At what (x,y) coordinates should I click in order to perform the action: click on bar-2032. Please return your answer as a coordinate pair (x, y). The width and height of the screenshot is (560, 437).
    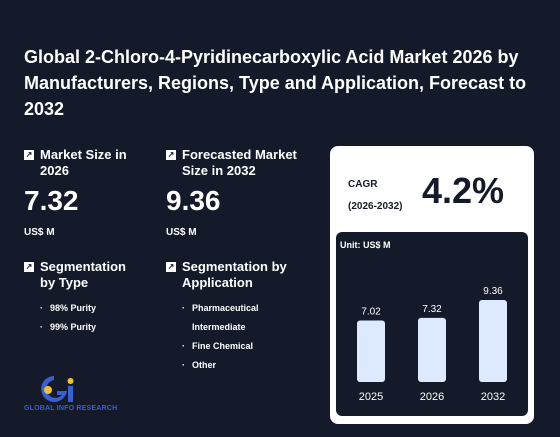
    Looking at the image, I should click on (493, 341).